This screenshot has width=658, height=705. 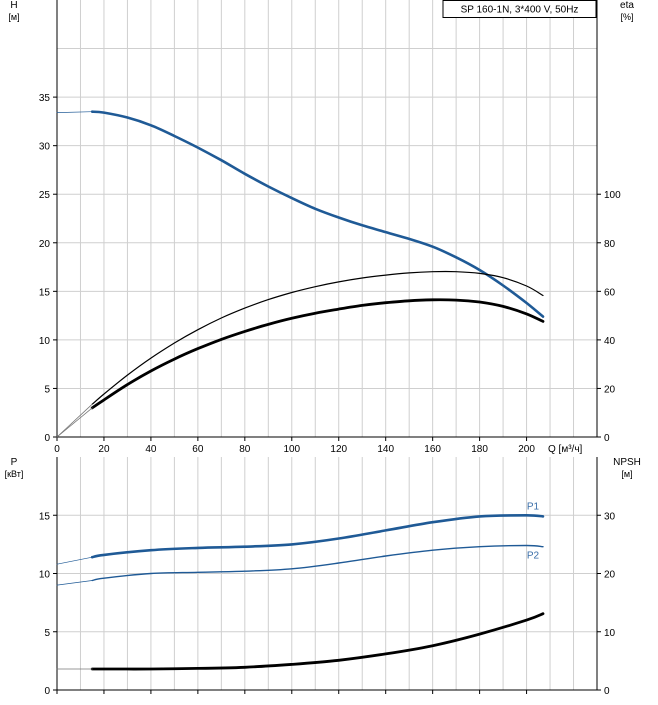 I want to click on bottom-series-label-p2: P2, so click(x=533, y=556).